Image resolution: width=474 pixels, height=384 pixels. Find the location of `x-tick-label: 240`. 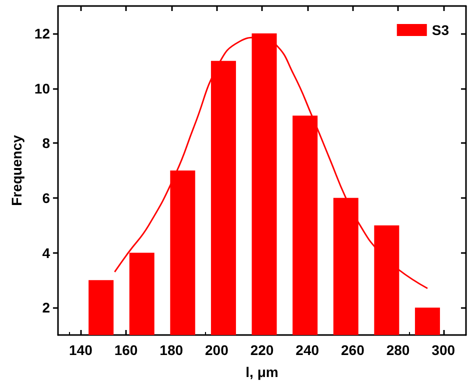

x-tick-label: 240 is located at coordinates (308, 350).